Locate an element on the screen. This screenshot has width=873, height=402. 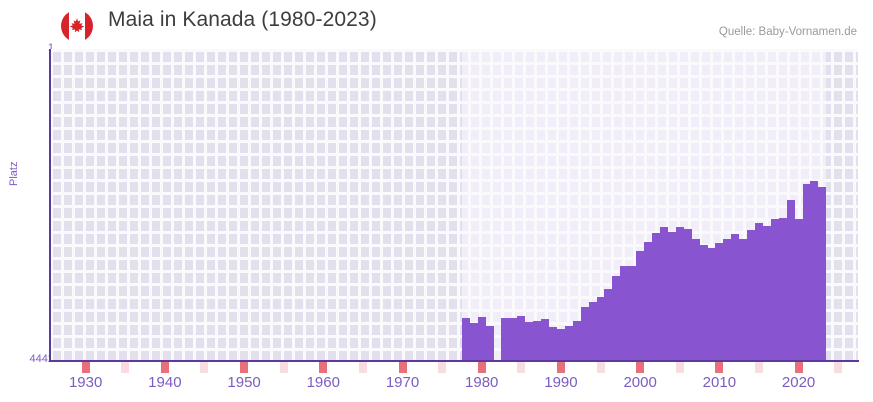
x-axis-line is located at coordinates (454, 361).